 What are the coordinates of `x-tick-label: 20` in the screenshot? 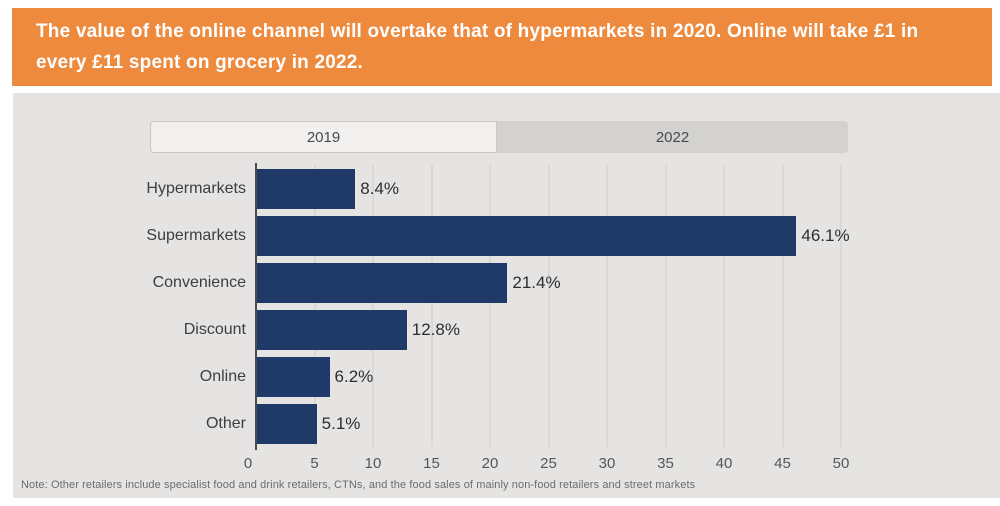 It's located at (490, 463).